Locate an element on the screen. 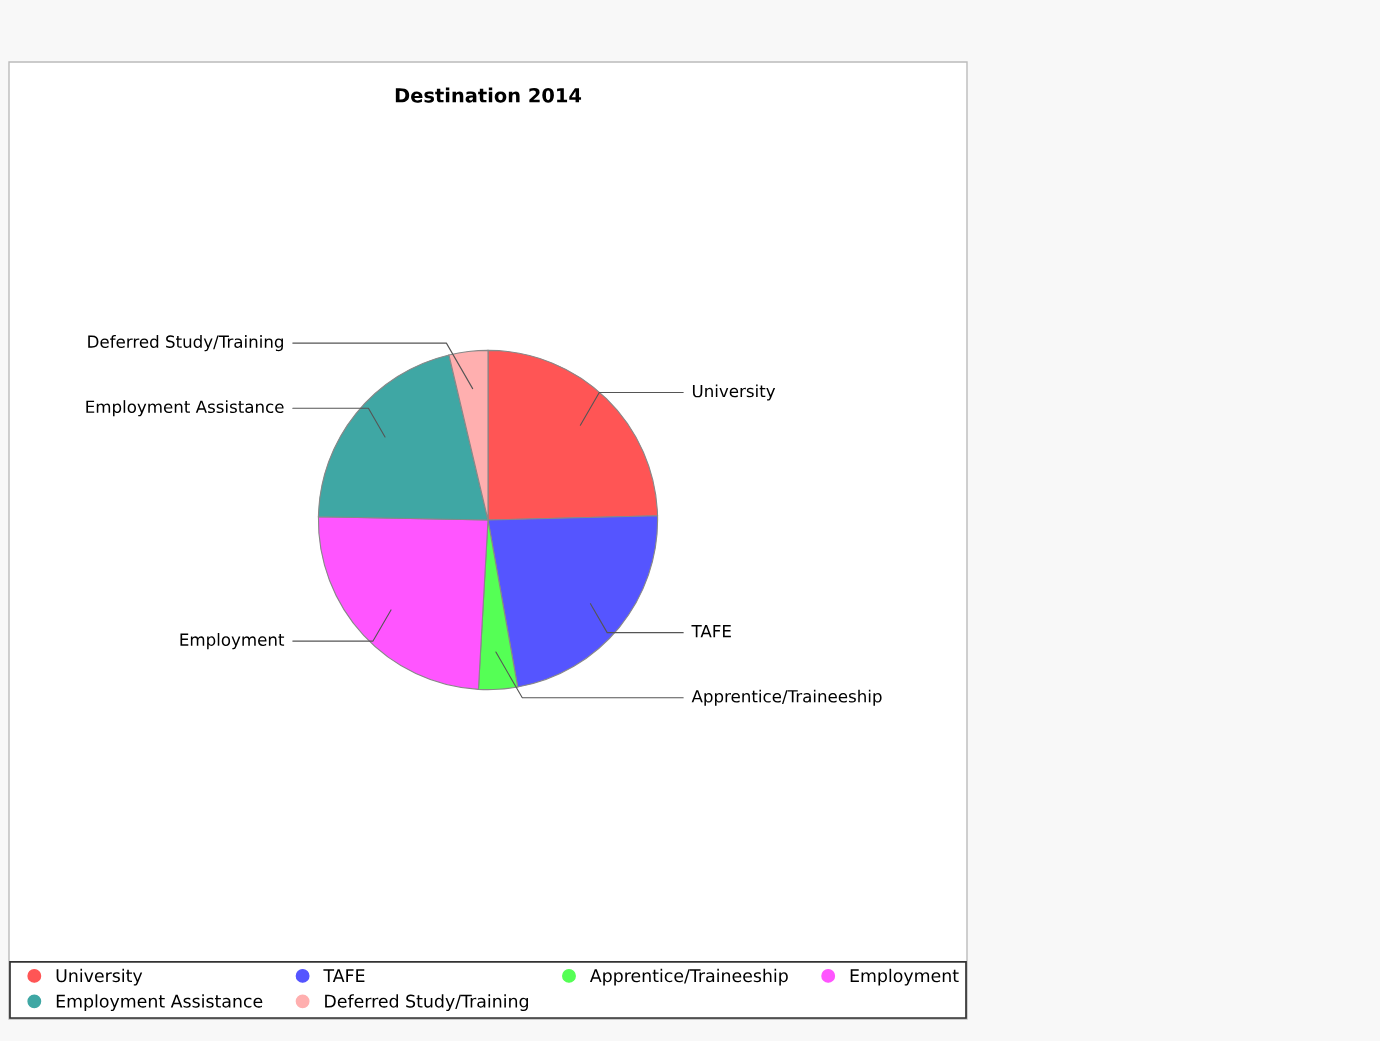 This screenshot has width=1380, height=1041. legend-label: Employment Assistance is located at coordinates (159, 1003).